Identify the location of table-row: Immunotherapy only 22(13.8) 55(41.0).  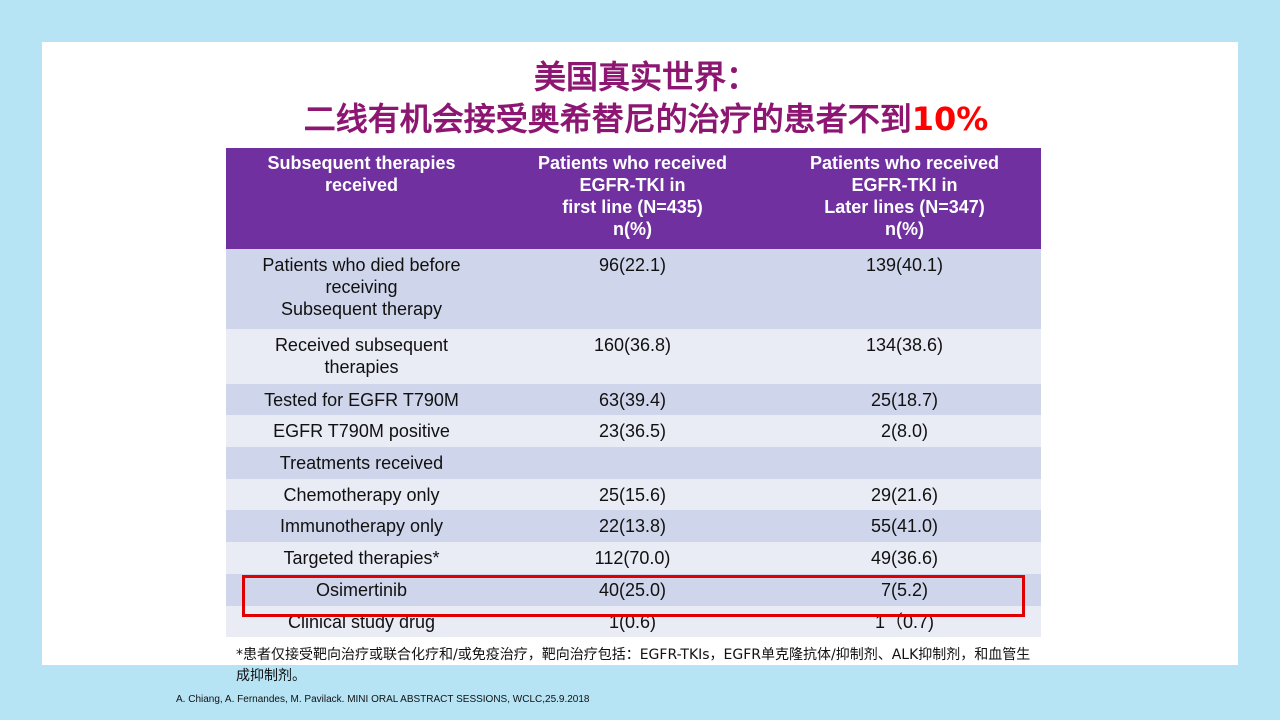
(633, 526).